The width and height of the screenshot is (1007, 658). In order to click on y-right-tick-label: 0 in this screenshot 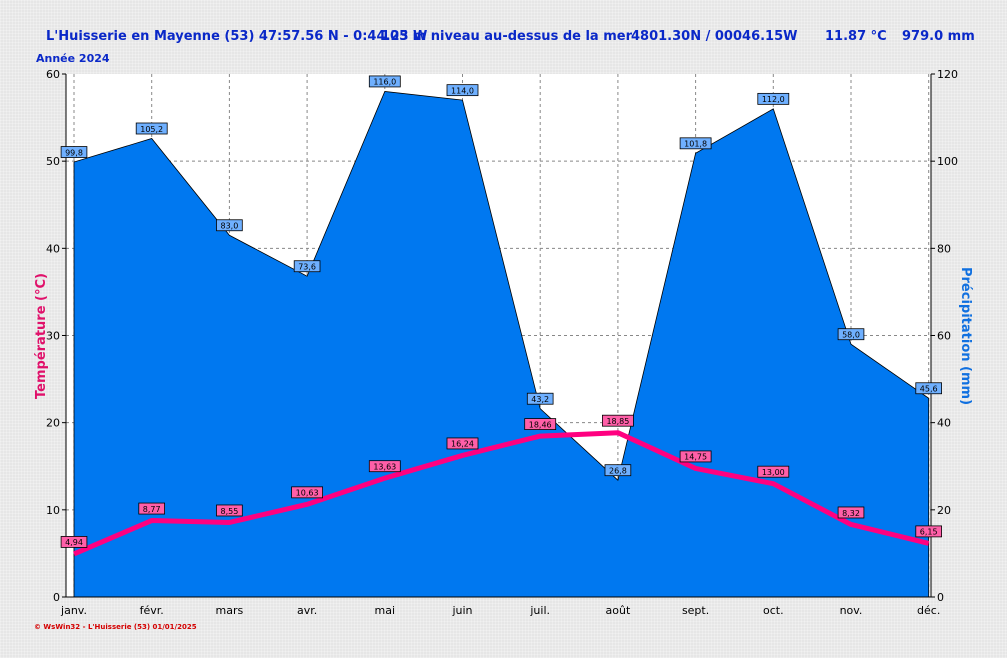, I will do `click(940, 597)`.